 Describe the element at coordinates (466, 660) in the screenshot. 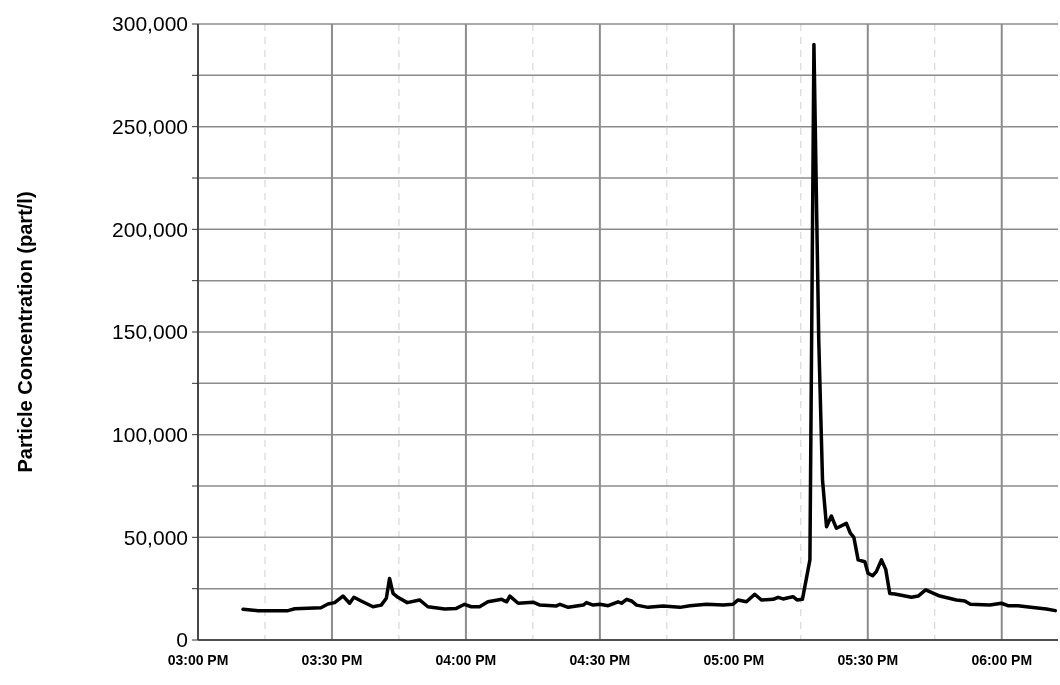

I see `x-tick-label: 04:00 PM` at that location.